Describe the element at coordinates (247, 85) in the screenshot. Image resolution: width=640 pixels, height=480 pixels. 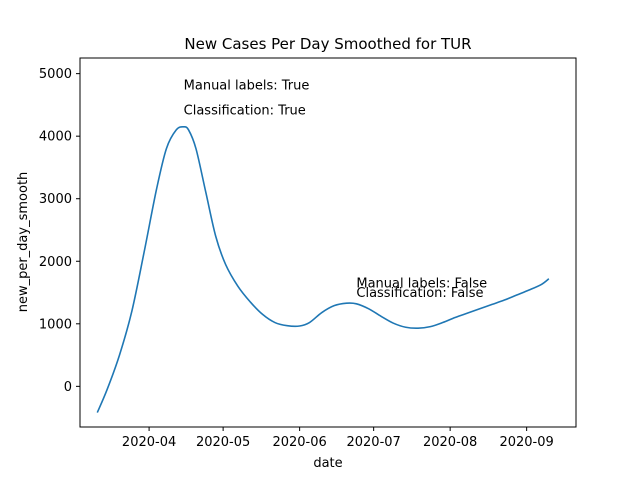
I see `annotation-text: Manual labels: True` at that location.